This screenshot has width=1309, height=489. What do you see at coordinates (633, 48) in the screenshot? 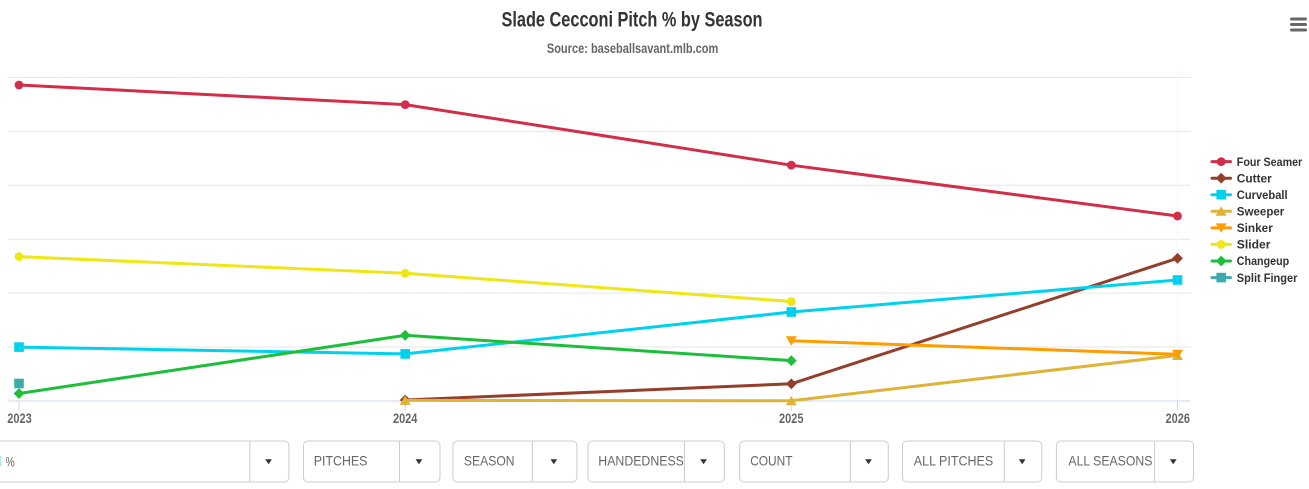
I see `svg-text: Source: baseballsavant.mlb.com` at bounding box center [633, 48].